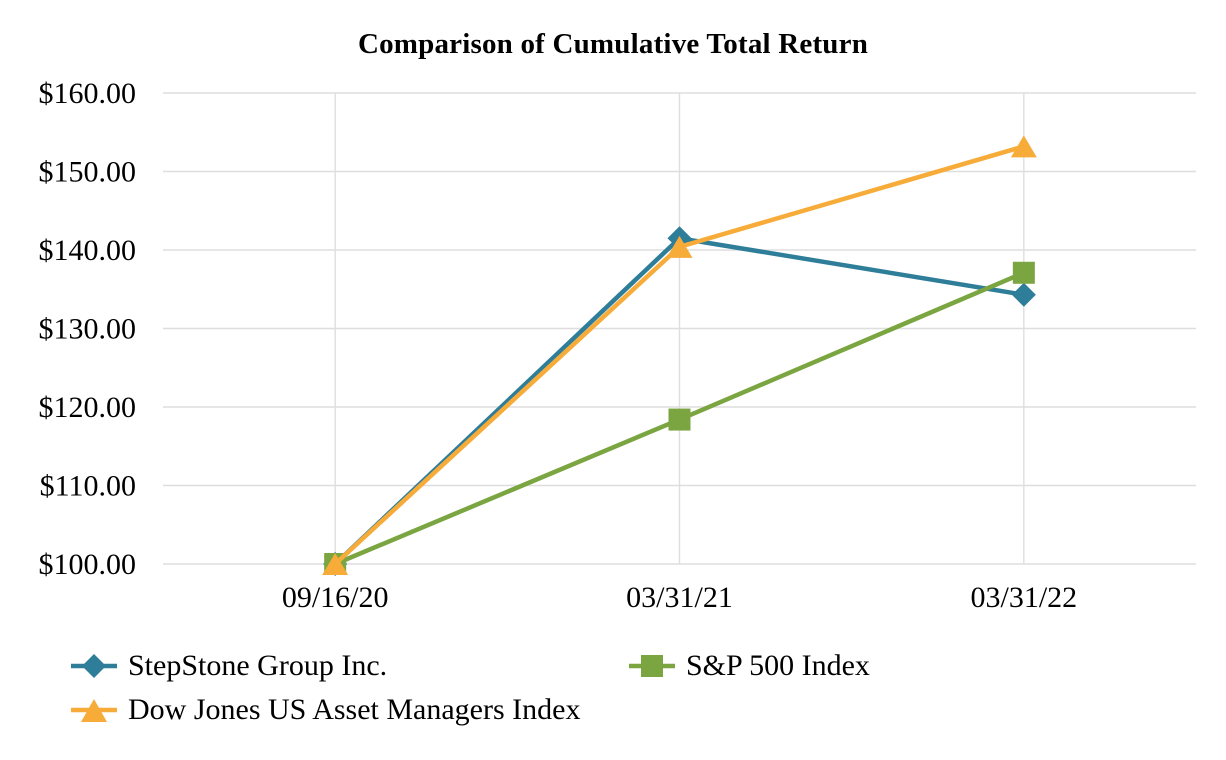 This screenshot has width=1226, height=760. I want to click on x-axis-tick-label: 09/16/20, so click(335, 597).